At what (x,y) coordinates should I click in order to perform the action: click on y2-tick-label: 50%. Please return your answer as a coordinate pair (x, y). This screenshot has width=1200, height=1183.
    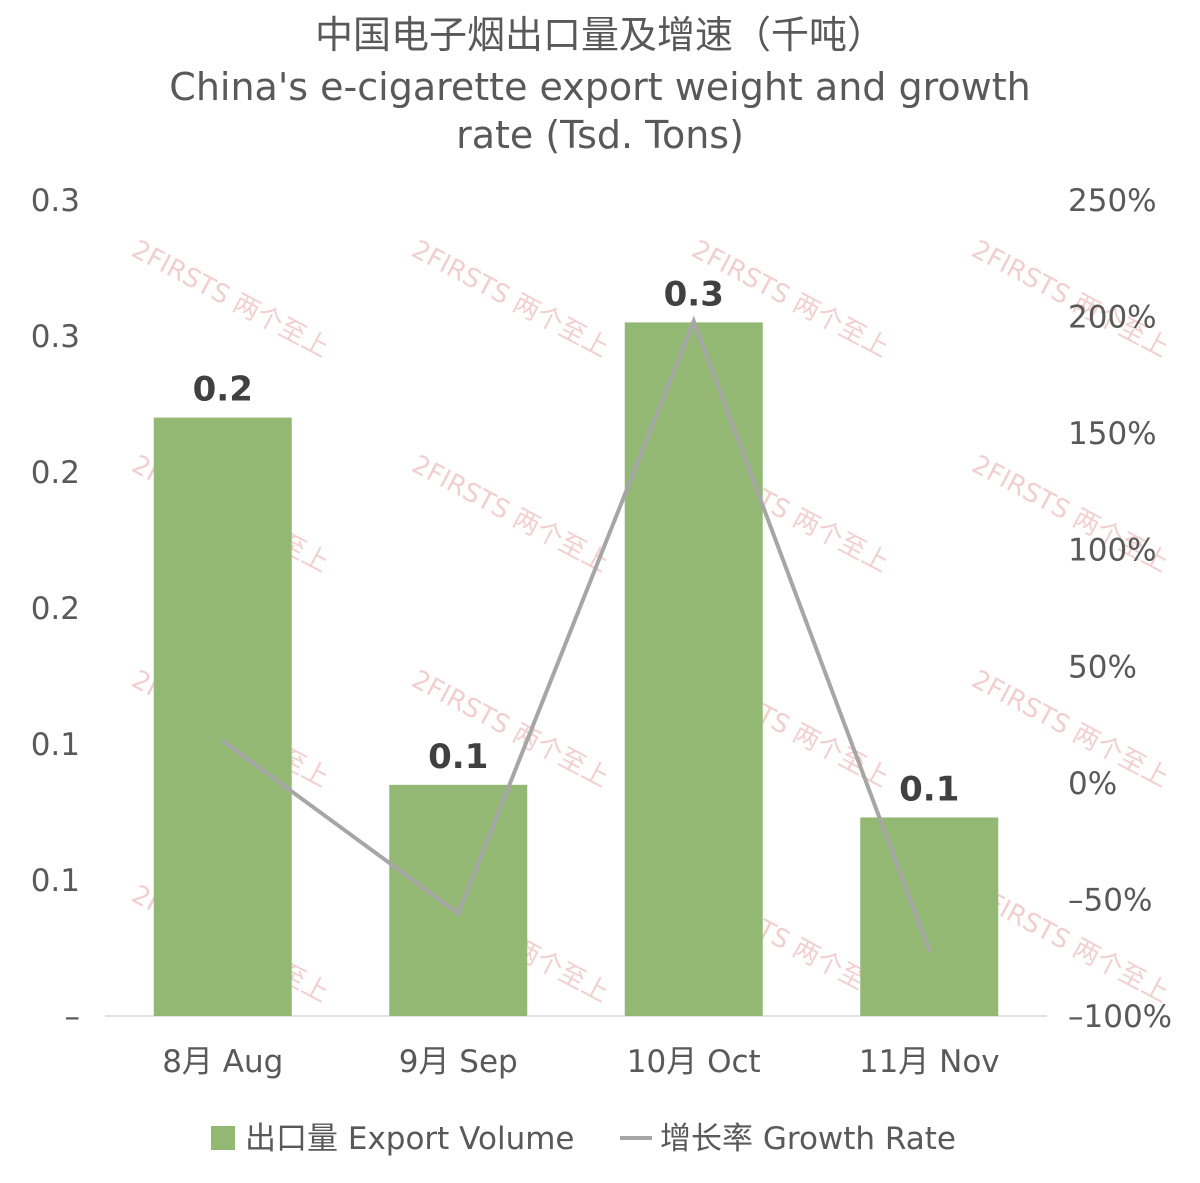
    Looking at the image, I should click on (1102, 667).